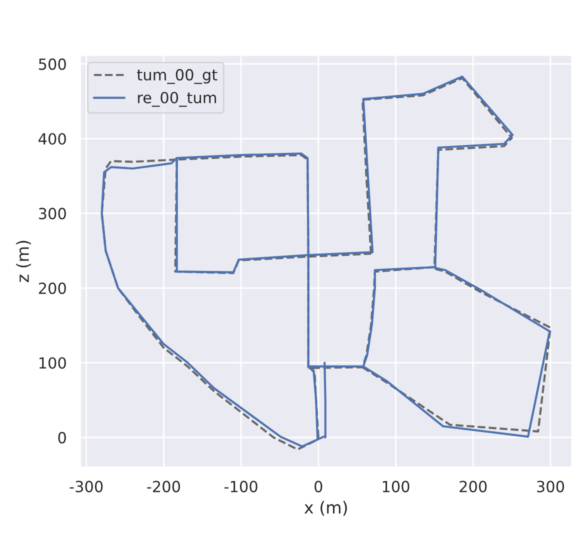 Image resolution: width=585 pixels, height=539 pixels. Describe the element at coordinates (86, 486) in the screenshot. I see `x-tick-label: -300` at that location.